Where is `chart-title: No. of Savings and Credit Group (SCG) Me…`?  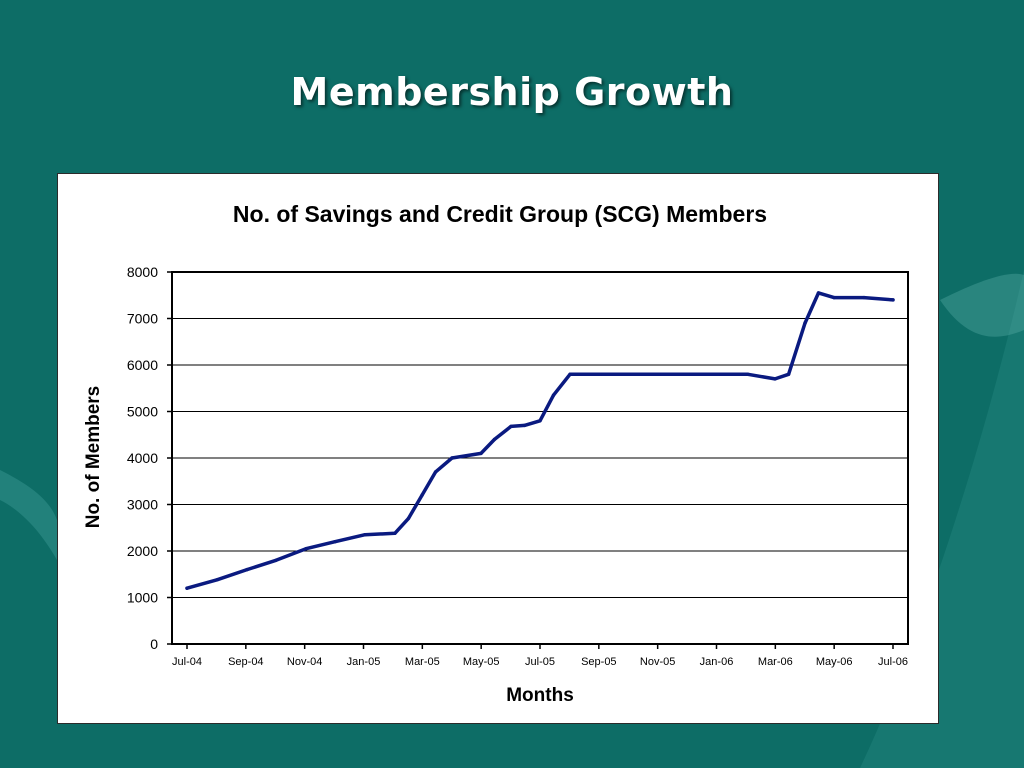
chart-title: No. of Savings and Credit Group (SCG) Me… is located at coordinates (500, 214).